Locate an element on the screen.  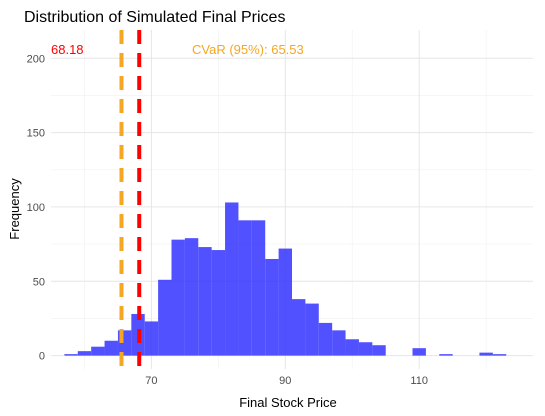
y-axis-title: Frequency is located at coordinates (14, 209).